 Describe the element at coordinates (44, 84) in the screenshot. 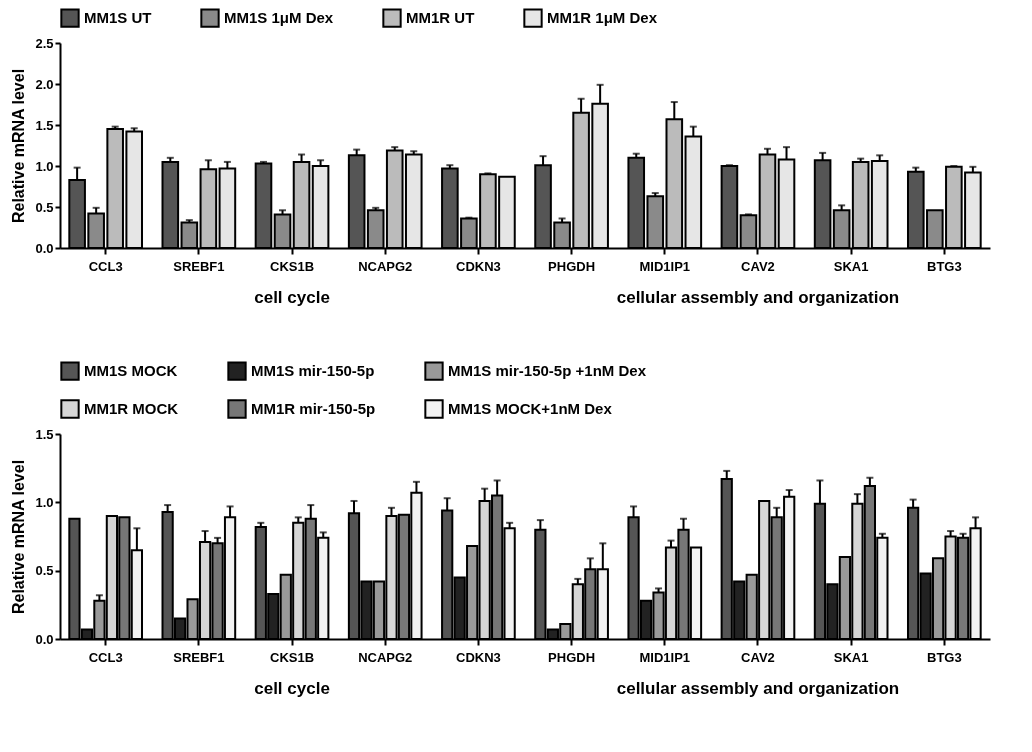

I see `y-tick-label: 2.0` at that location.